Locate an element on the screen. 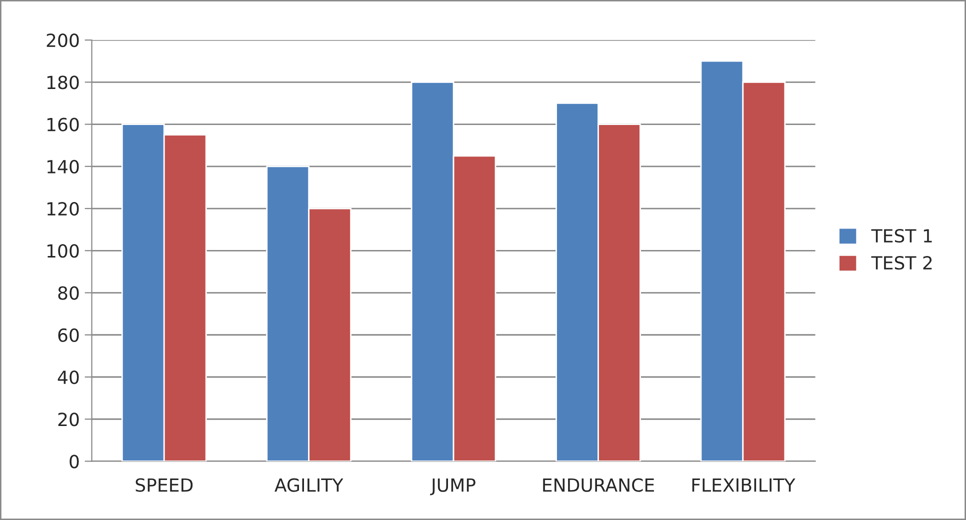 This screenshot has height=520, width=966. x-tick-label: AGILITY is located at coordinates (309, 485).